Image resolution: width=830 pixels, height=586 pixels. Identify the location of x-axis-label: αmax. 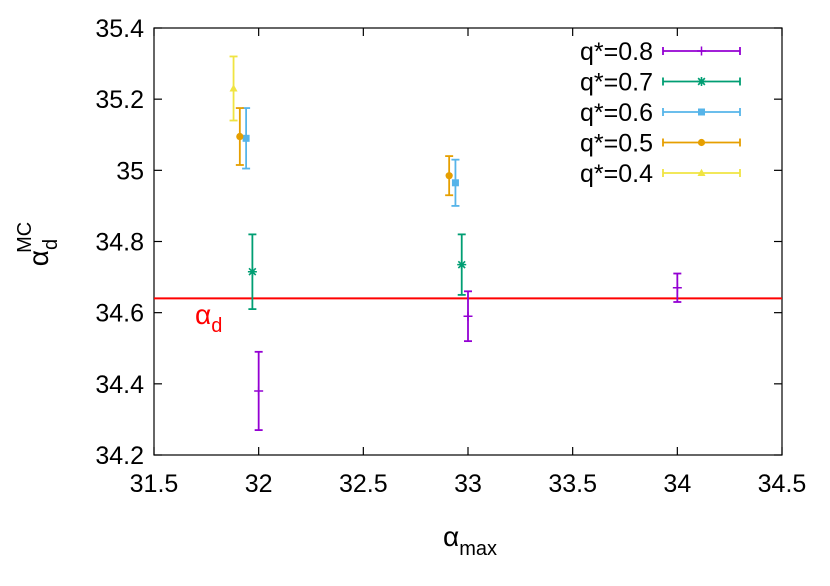
(470, 540).